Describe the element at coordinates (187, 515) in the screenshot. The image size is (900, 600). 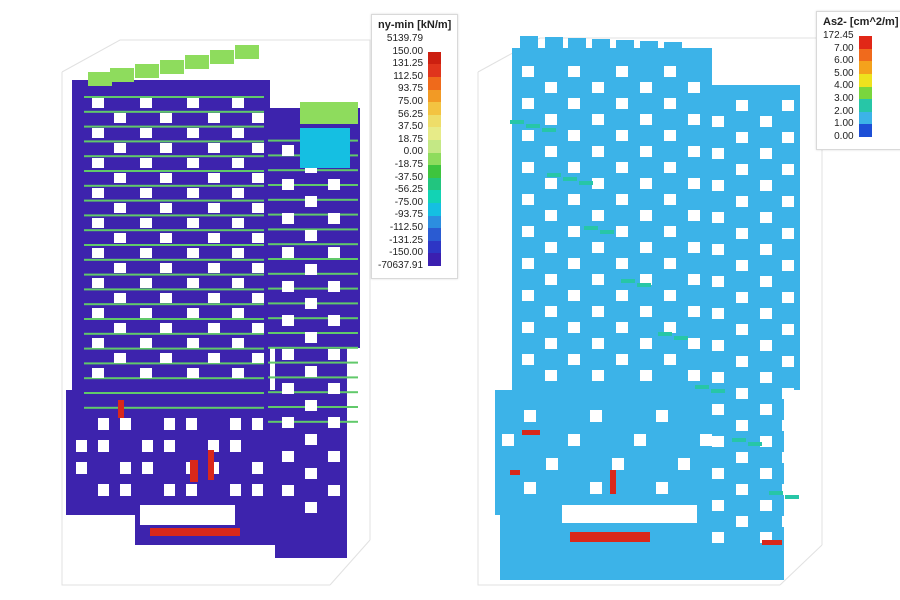
I see `podium-opening` at that location.